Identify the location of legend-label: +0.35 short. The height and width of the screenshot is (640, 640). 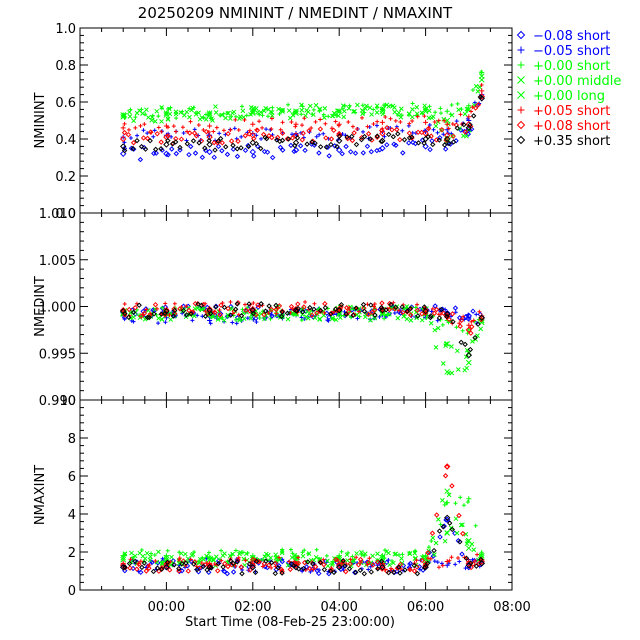
(571, 141).